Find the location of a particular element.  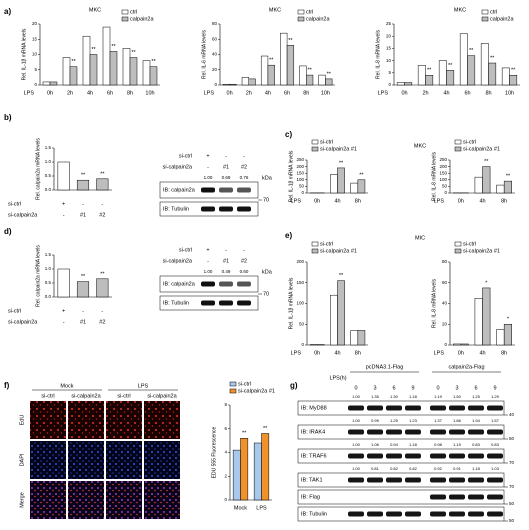

y-tick-label: 200 is located at coordinates (443, 166).